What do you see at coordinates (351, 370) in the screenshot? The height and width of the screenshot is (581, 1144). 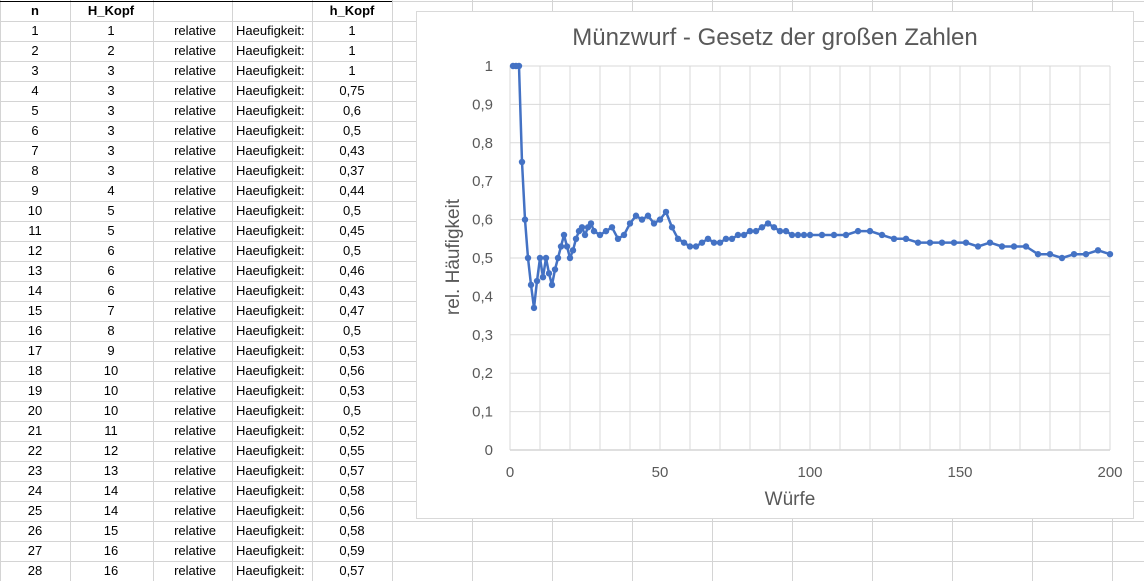 I see `cell-h-kopf-rel: 0,56` at bounding box center [351, 370].